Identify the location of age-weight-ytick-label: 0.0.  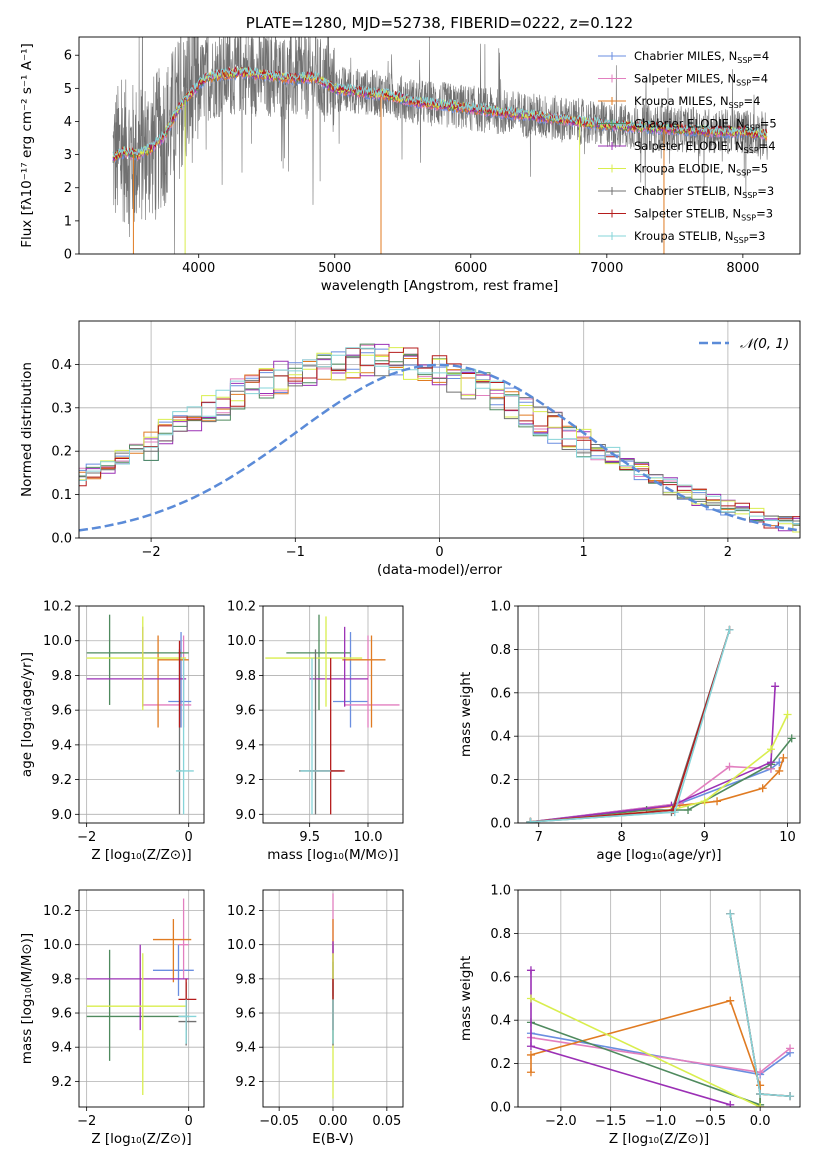
(500, 824).